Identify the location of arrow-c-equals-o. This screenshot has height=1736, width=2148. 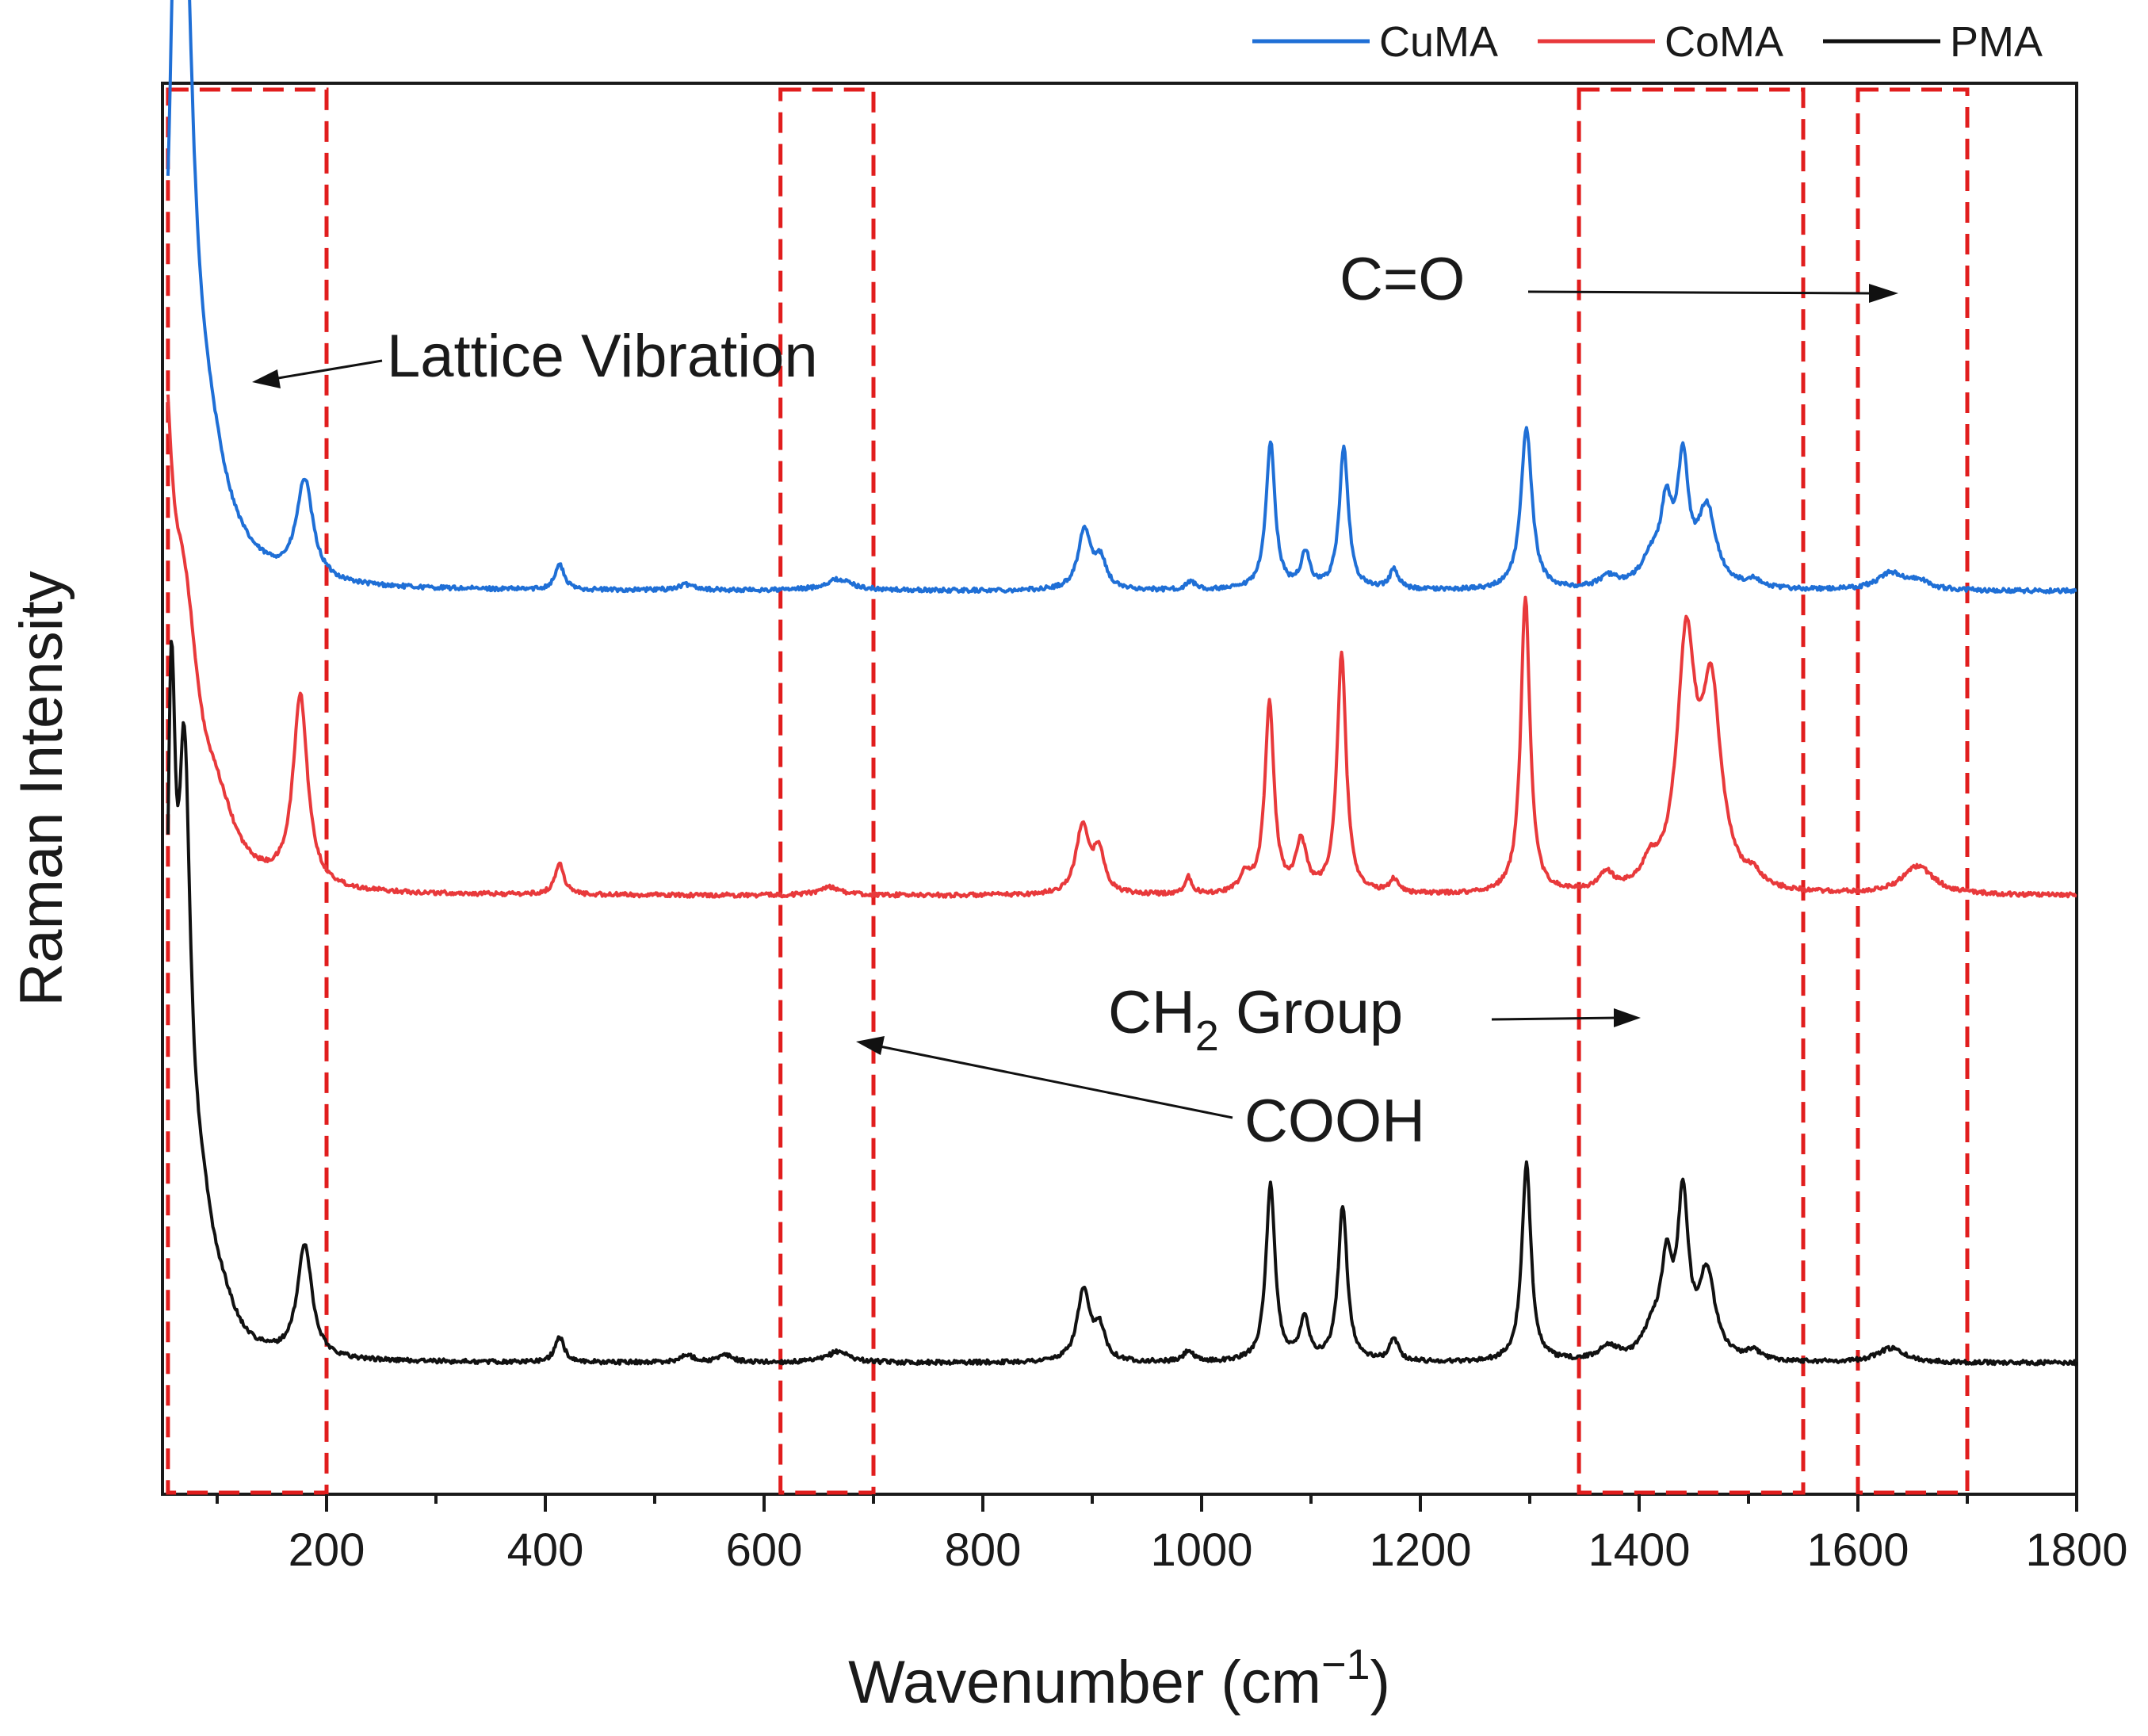
(1699, 292).